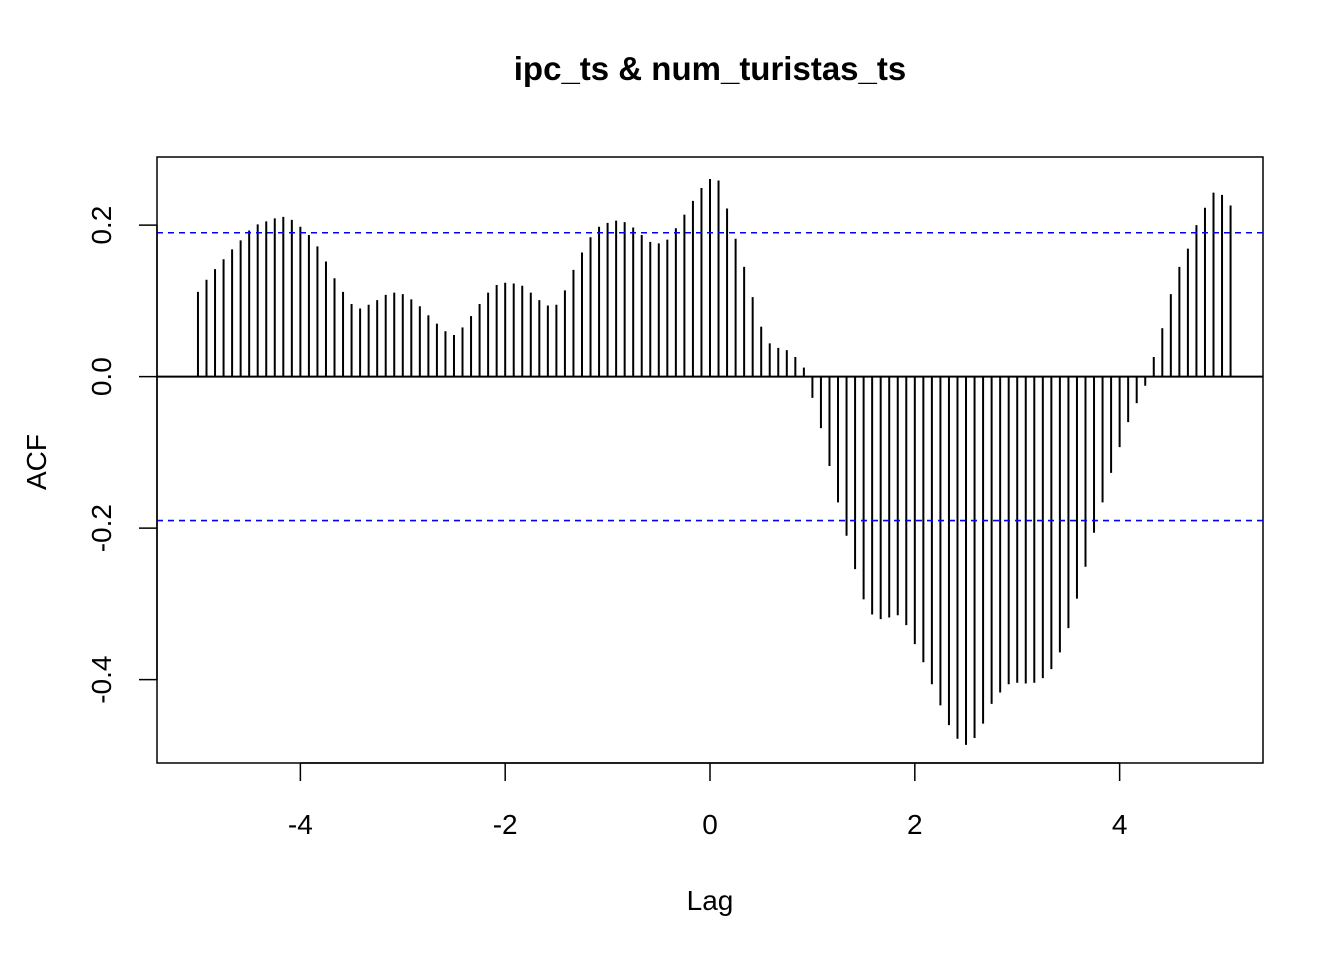  I want to click on chart-title: ipc_ts & num_turistas_ts, so click(710, 68).